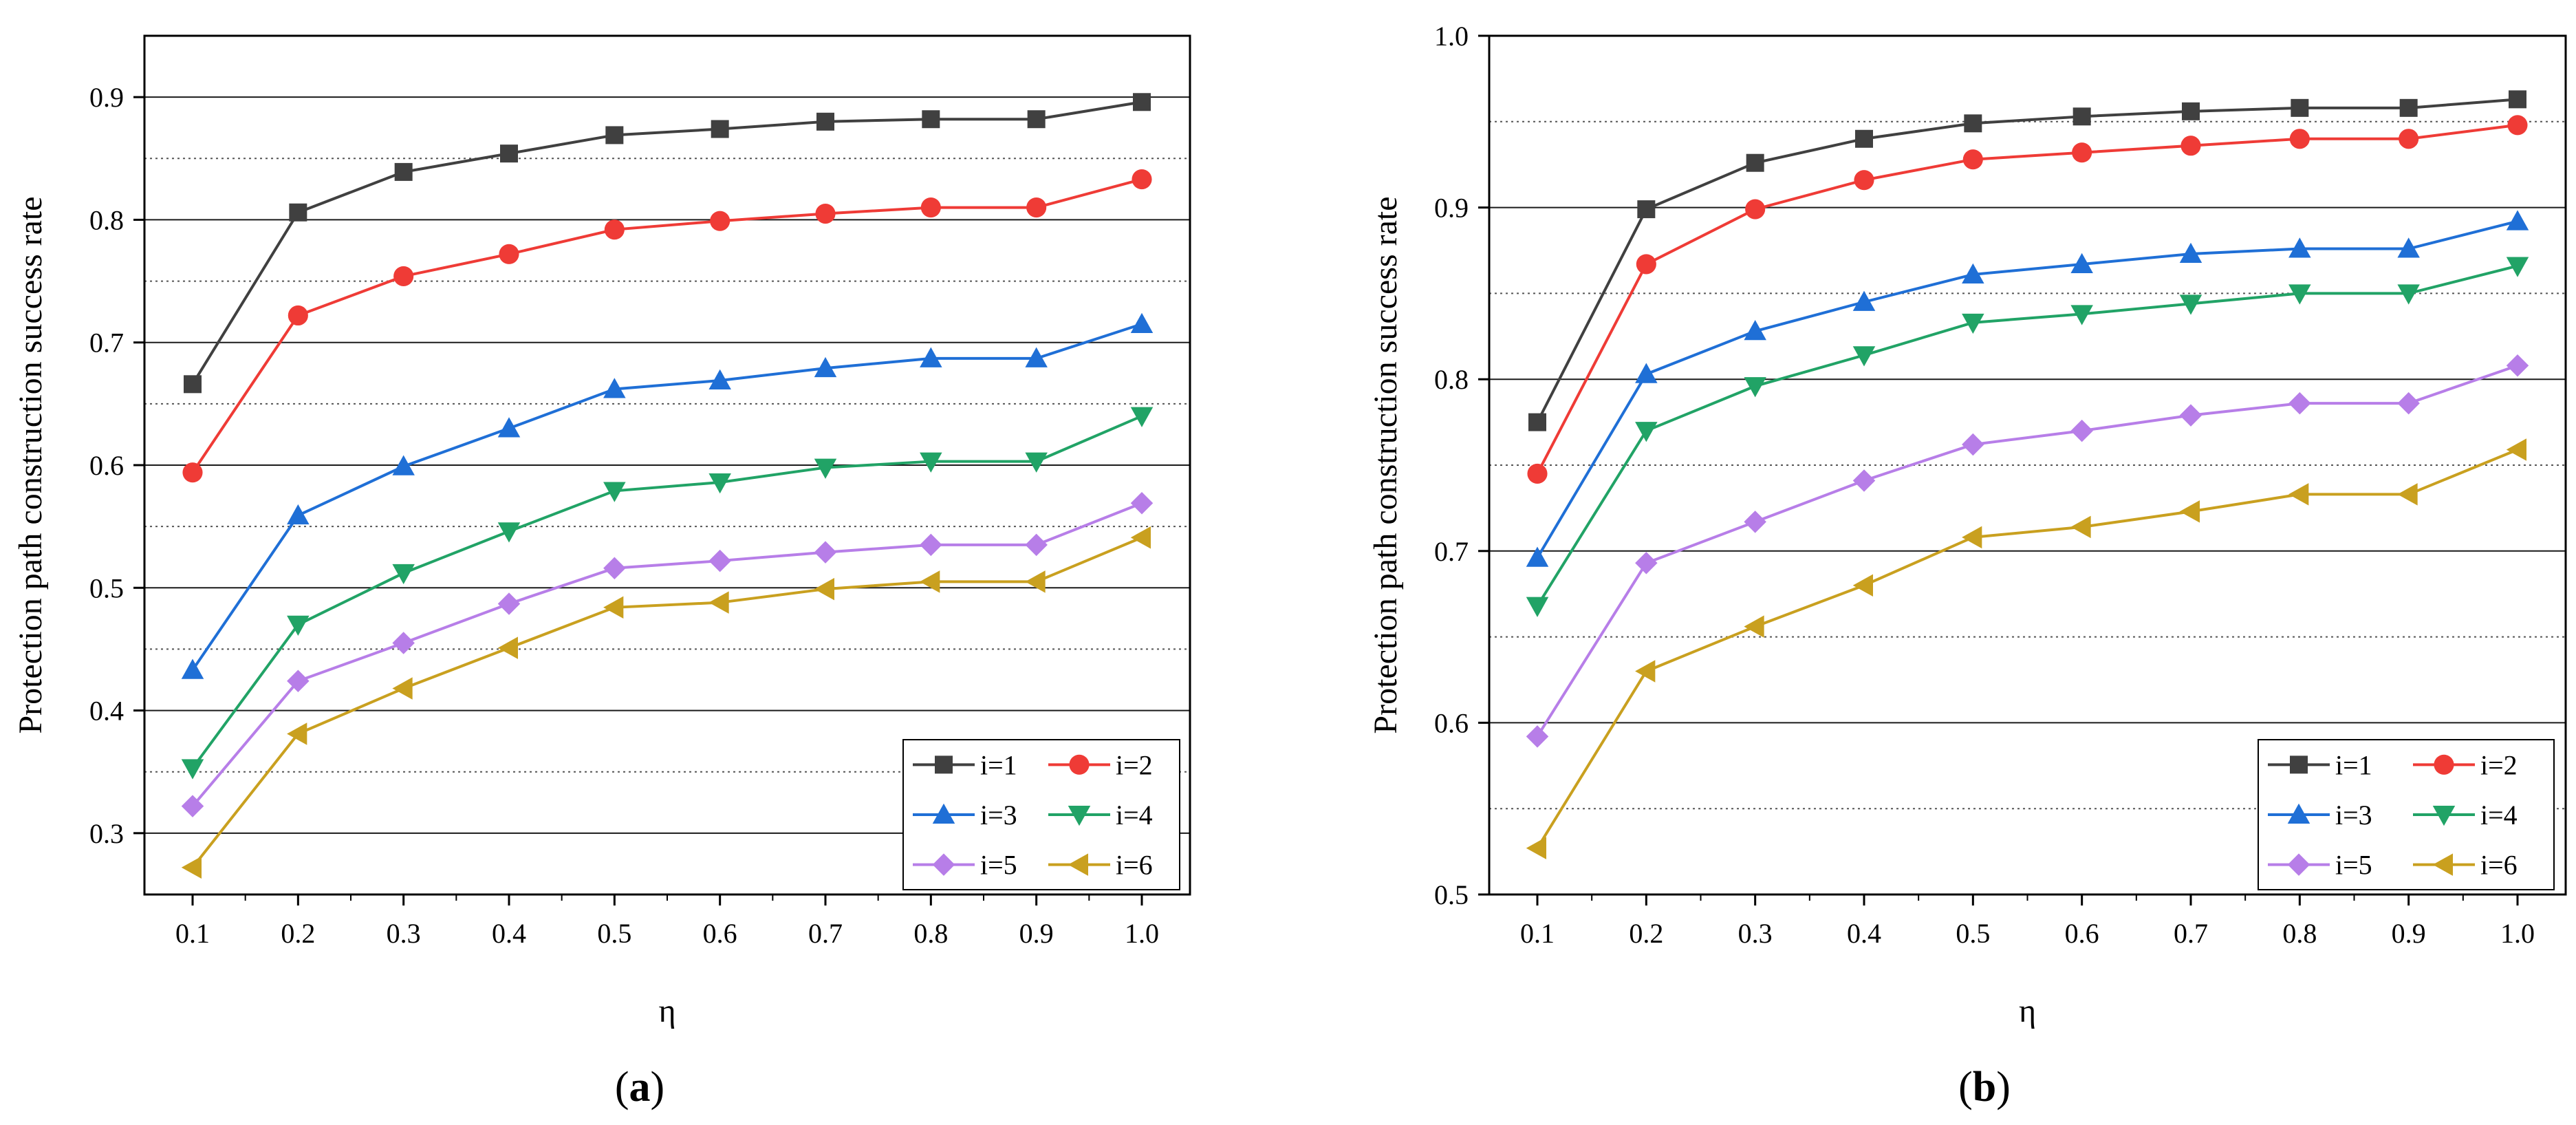 This screenshot has height=1125, width=2576. What do you see at coordinates (2499, 866) in the screenshot?
I see `legend-label: i=6` at bounding box center [2499, 866].